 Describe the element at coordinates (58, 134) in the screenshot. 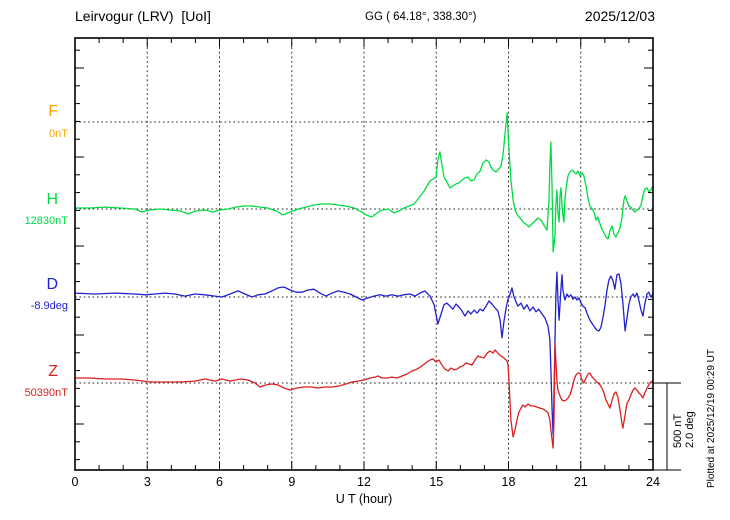

I see `channel-F-base: 0nT` at that location.